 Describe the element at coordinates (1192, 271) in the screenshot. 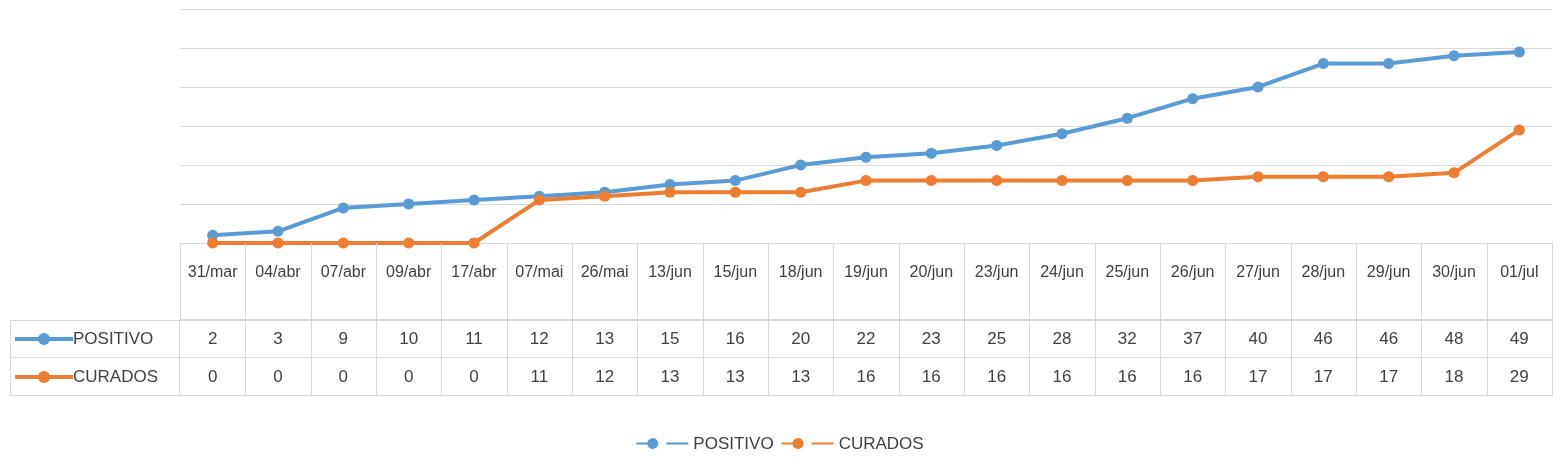

I see `x-tick-label: 26/jun` at that location.